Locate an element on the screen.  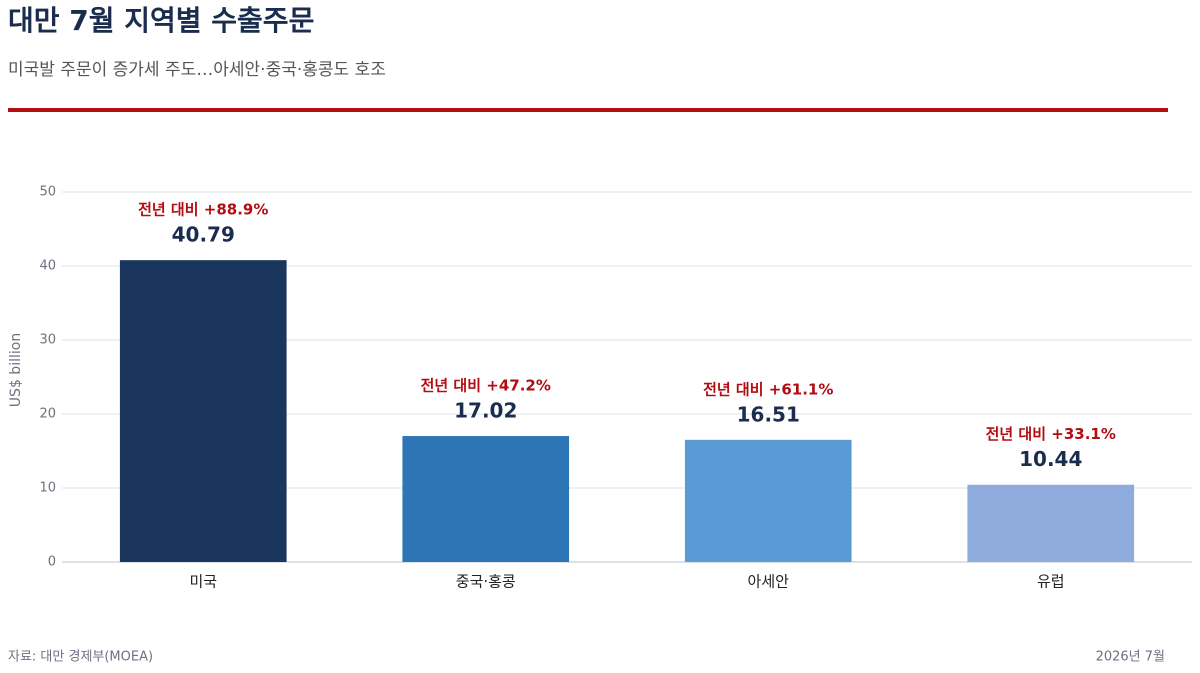
y-axis-label: US$ billion is located at coordinates (16, 370).